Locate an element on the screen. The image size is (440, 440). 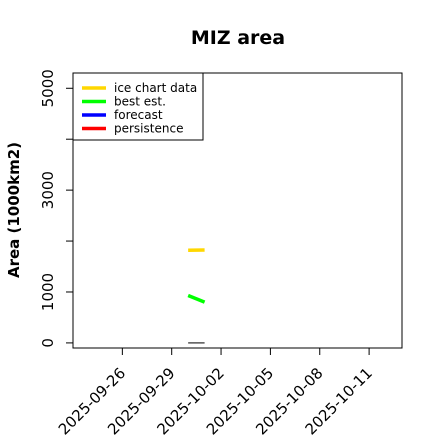
y-tick-label: 3000 is located at coordinates (48, 190).